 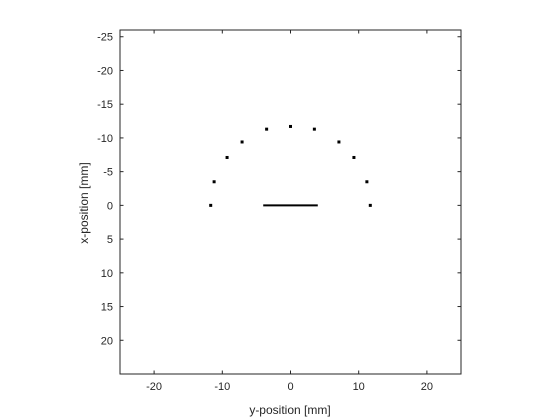 I want to click on y-tick-label: -10, so click(x=105, y=139).